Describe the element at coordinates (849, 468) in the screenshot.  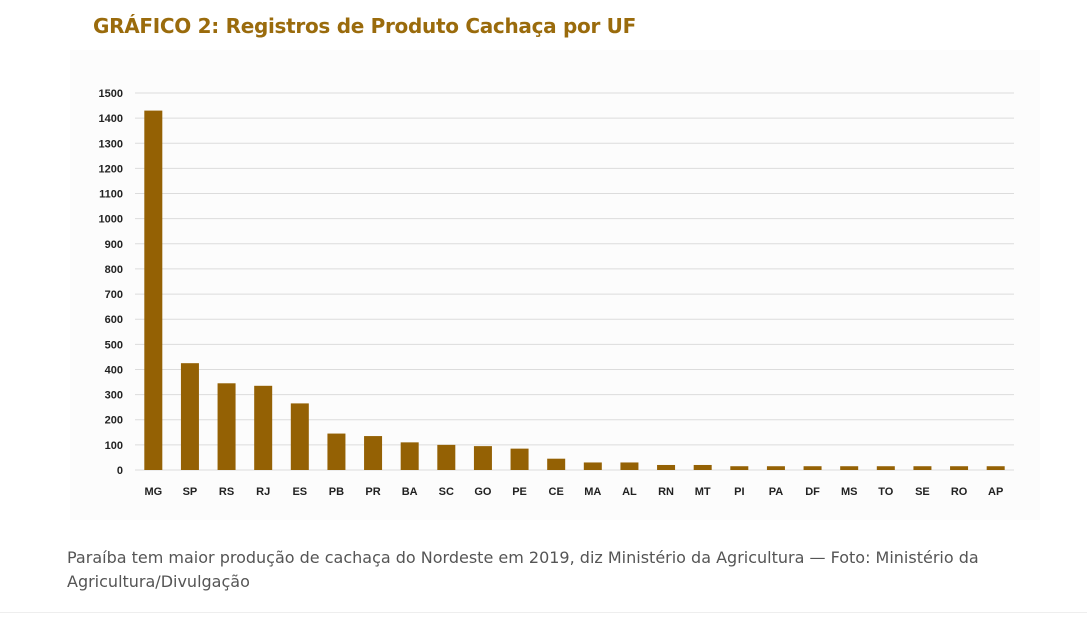
I see `bar-ms` at that location.